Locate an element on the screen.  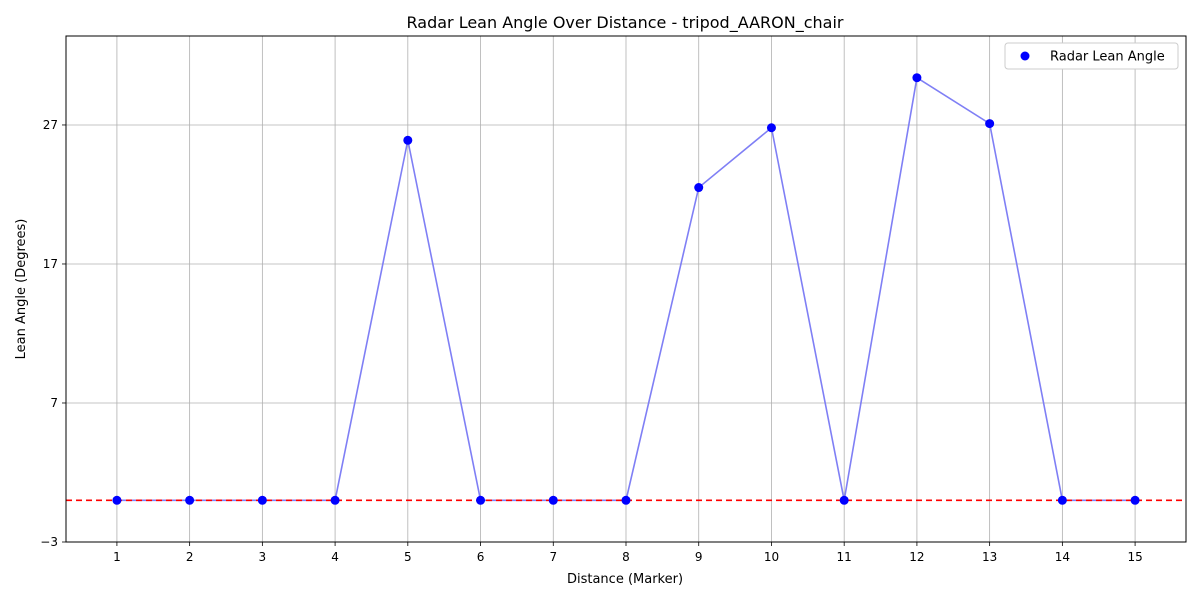
x-tick-label: 15 is located at coordinates (1134, 557).